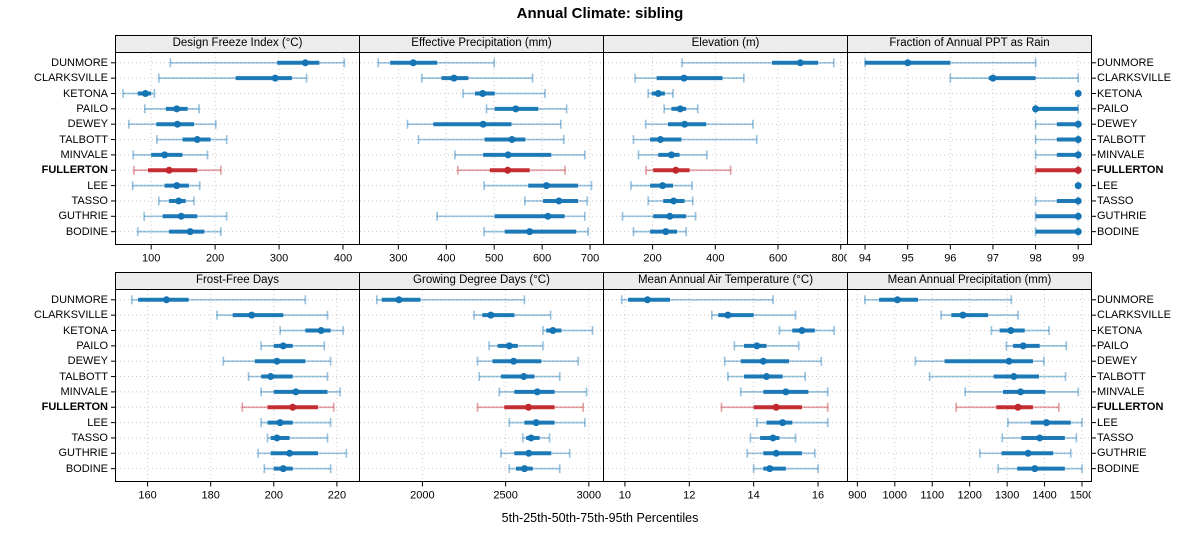 The width and height of the screenshot is (1200, 550). I want to click on panel-title: Mean Annual Air Temperature (°C), so click(725, 280).